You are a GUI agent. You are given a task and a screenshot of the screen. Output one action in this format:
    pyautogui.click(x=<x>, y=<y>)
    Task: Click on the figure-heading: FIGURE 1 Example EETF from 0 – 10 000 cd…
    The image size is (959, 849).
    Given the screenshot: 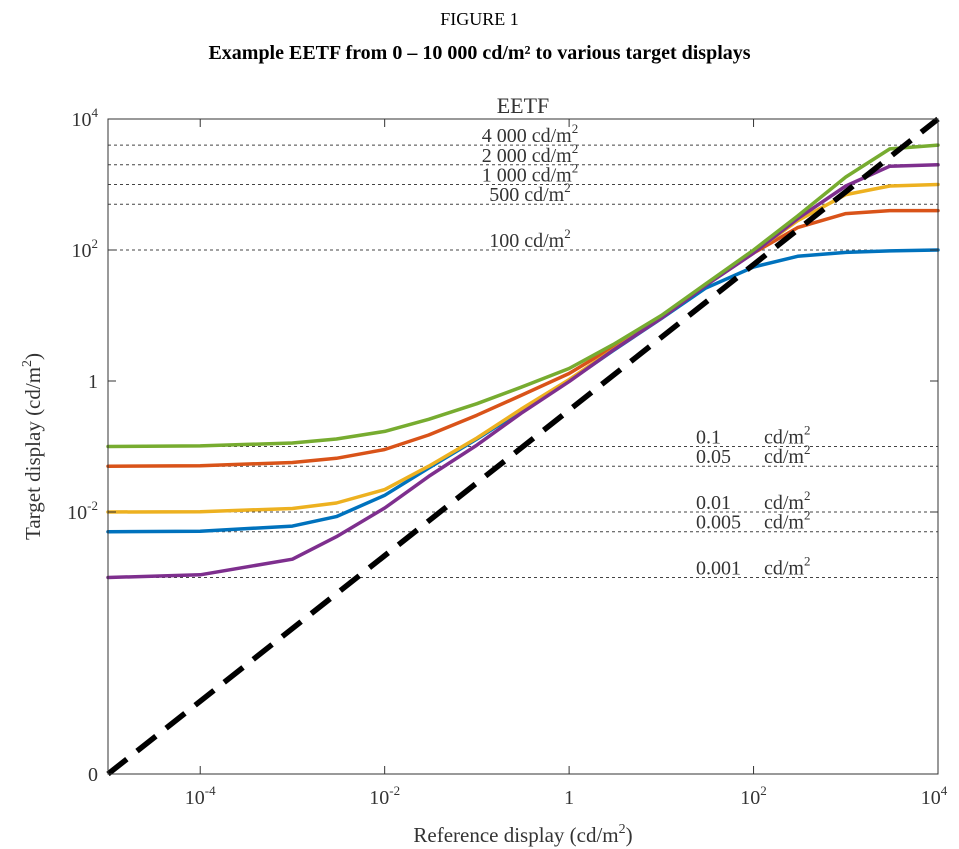 What is the action you would take?
    pyautogui.click(x=479, y=38)
    